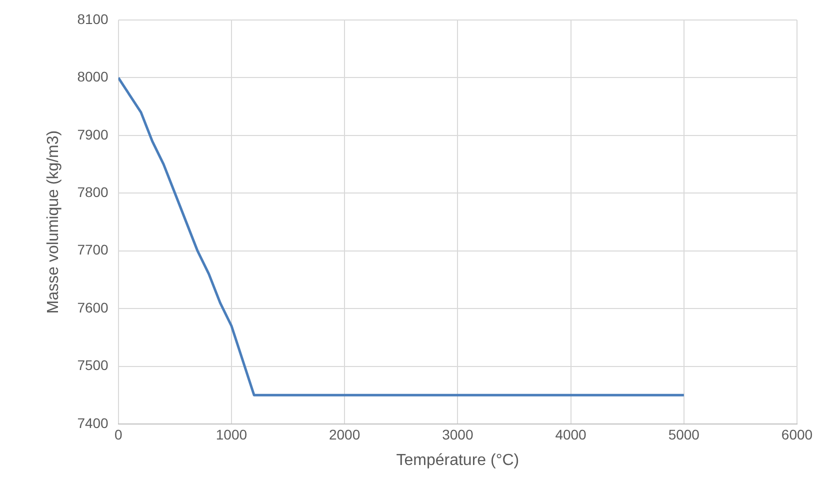 The image size is (837, 494). I want to click on x-tick-label: 3000, so click(458, 434).